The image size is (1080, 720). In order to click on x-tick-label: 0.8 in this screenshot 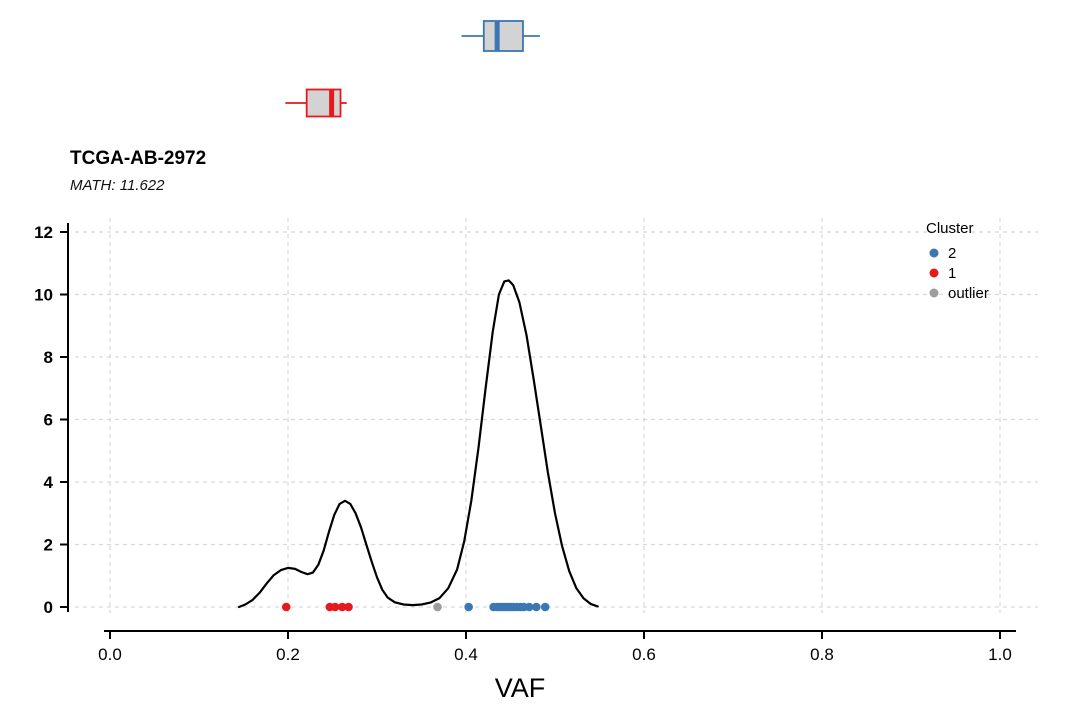, I will do `click(822, 654)`.